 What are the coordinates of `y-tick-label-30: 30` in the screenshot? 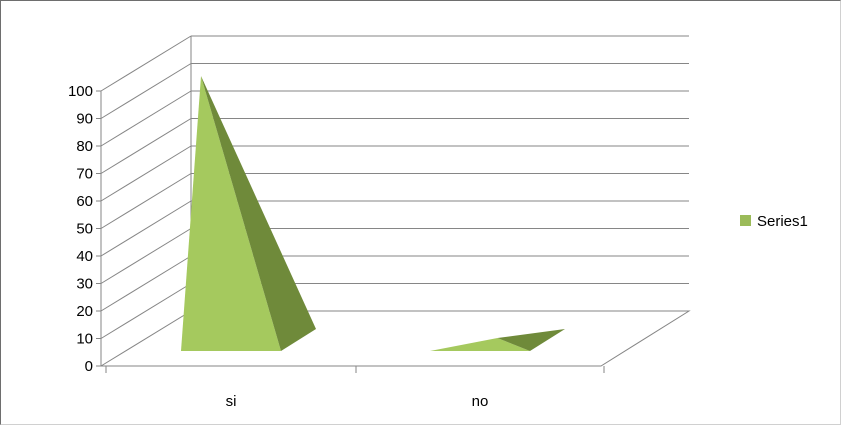 It's located at (84, 284).